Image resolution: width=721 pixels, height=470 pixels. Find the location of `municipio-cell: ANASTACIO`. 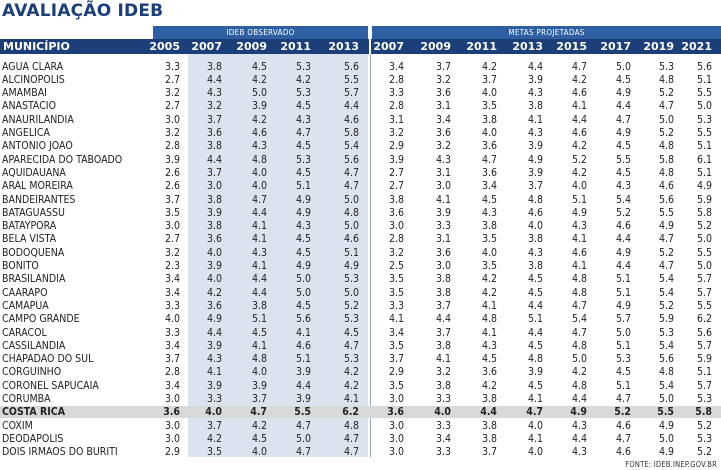

municipio-cell: ANASTACIO is located at coordinates (29, 106).